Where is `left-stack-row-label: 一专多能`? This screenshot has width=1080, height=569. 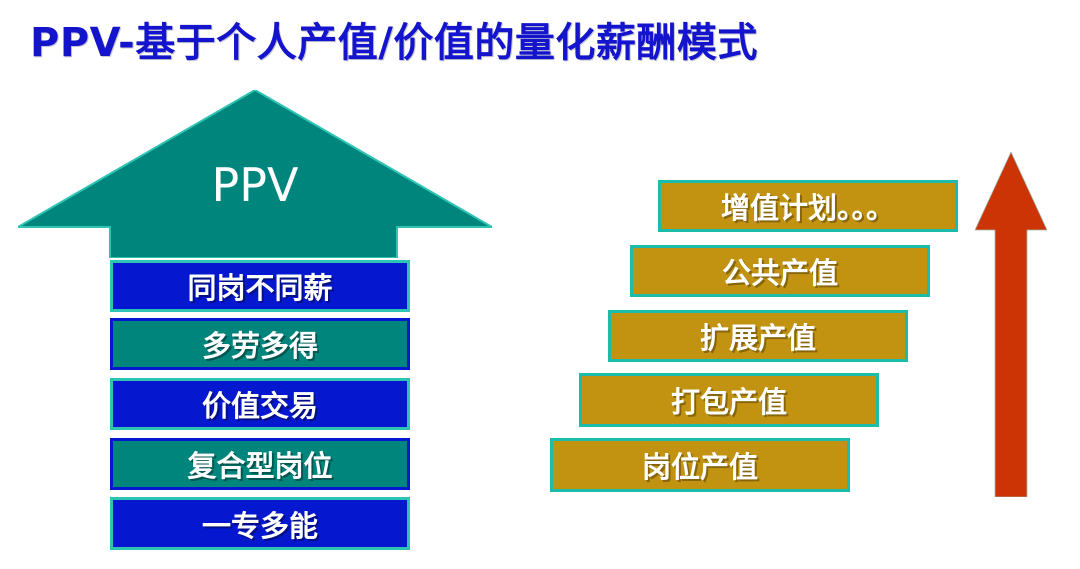
left-stack-row-label: 一专多能 is located at coordinates (259, 525).